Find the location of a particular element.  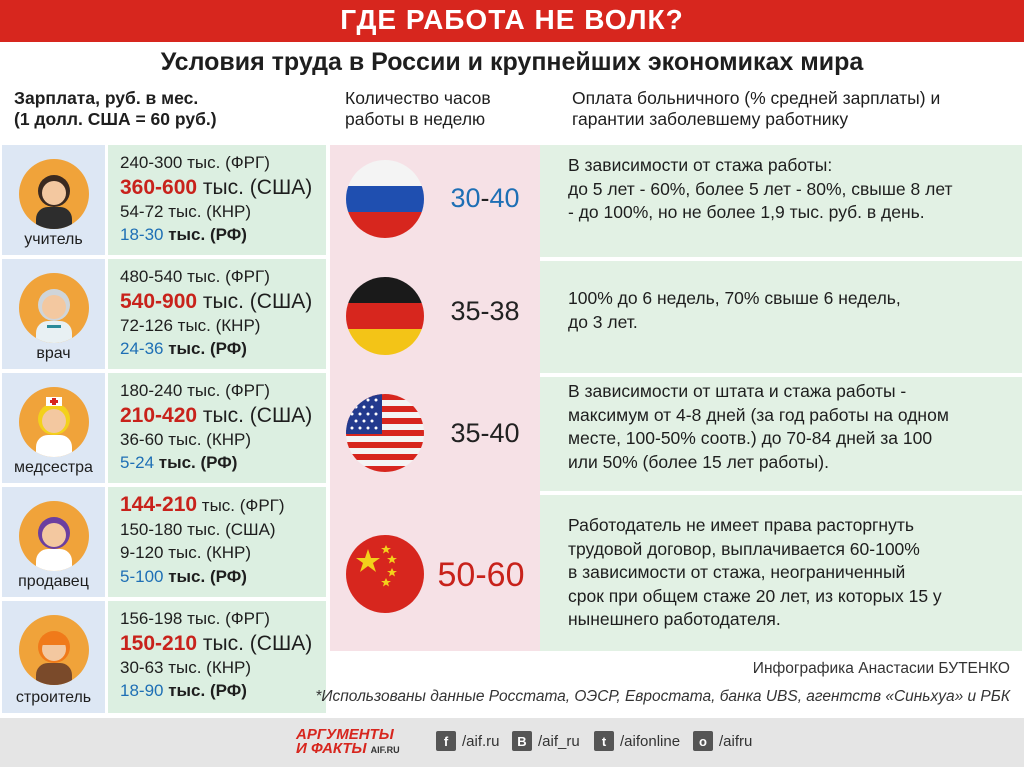

country-row-china is located at coordinates (781, 573).